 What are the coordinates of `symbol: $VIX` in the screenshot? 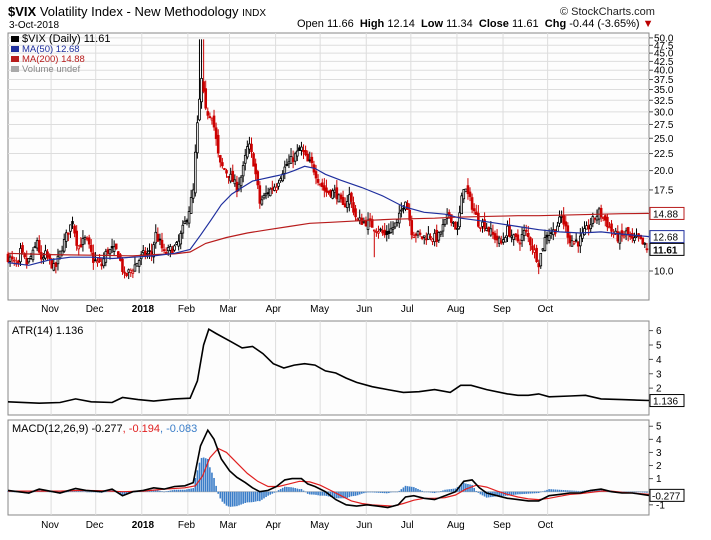 It's located at (22, 11).